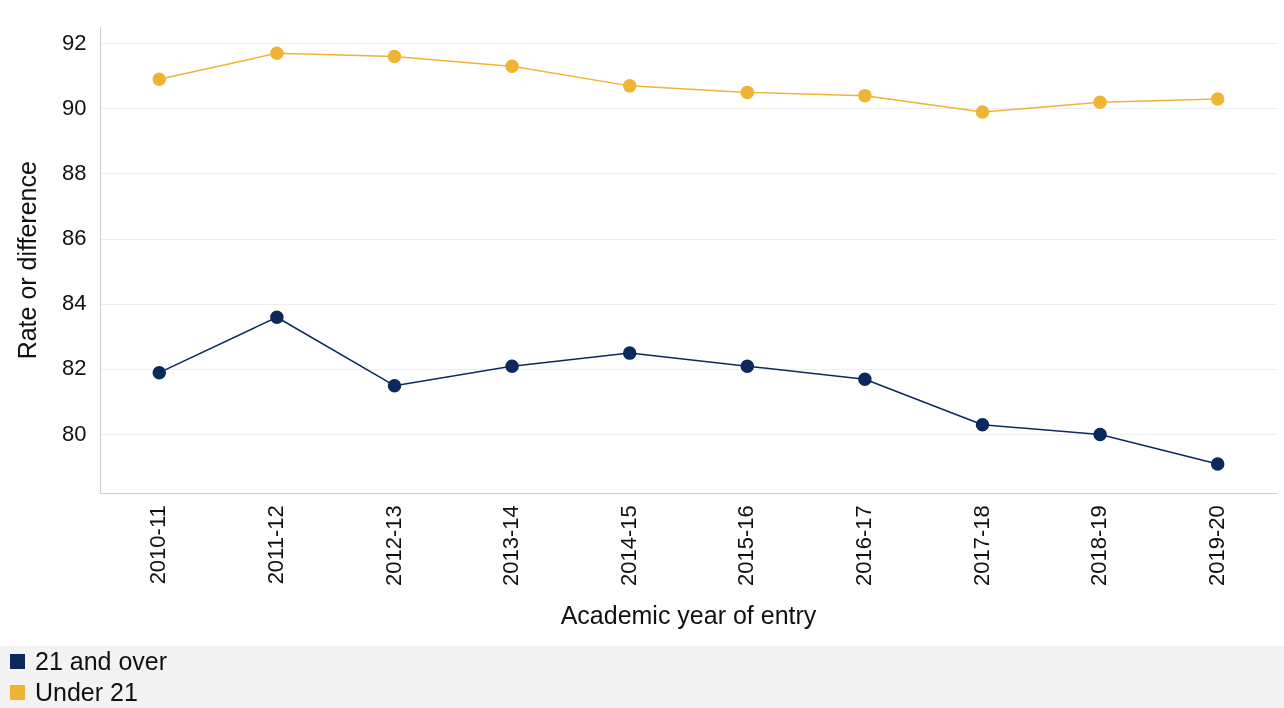  What do you see at coordinates (74, 42) in the screenshot?
I see `y-tick-label: 92` at bounding box center [74, 42].